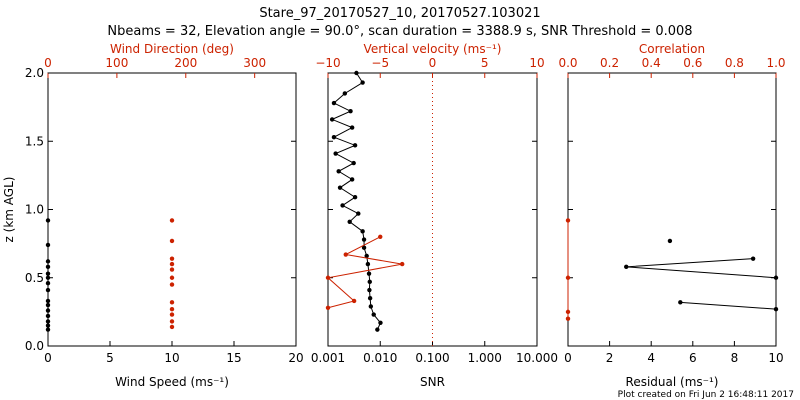 The height and width of the screenshot is (400, 800). I want to click on panel1-xtick-label-bottom: 20, so click(295, 358).